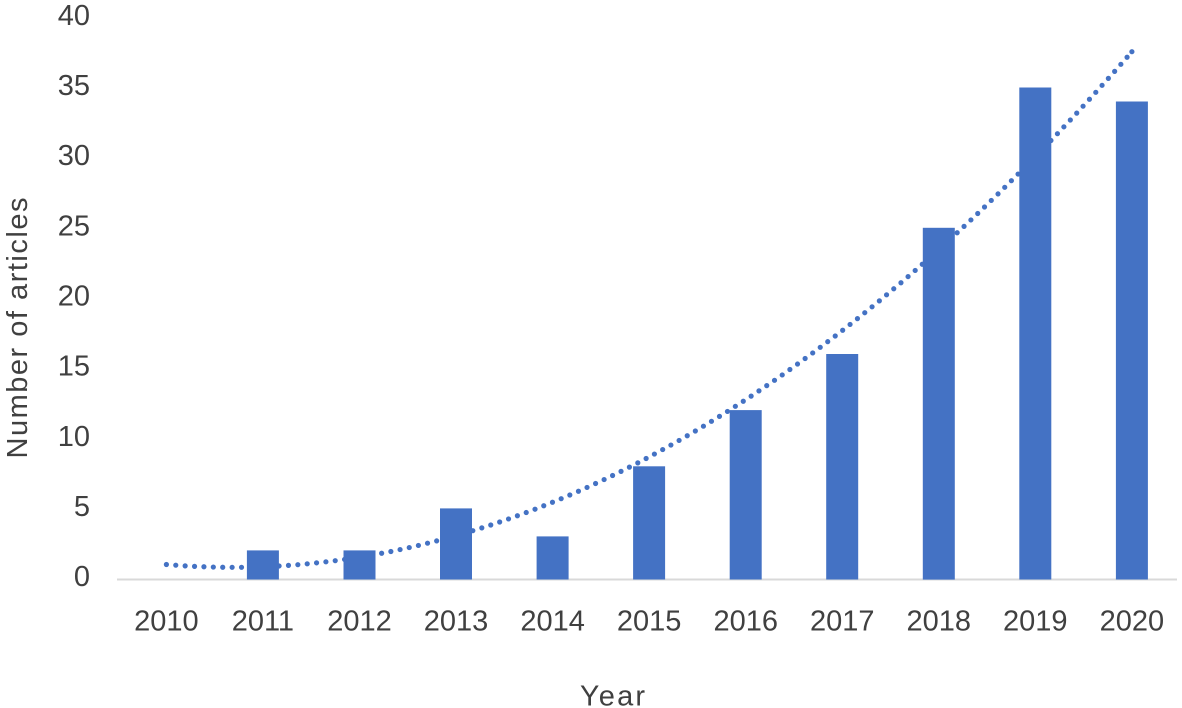  Describe the element at coordinates (74, 86) in the screenshot. I see `svg-text: 35` at that location.